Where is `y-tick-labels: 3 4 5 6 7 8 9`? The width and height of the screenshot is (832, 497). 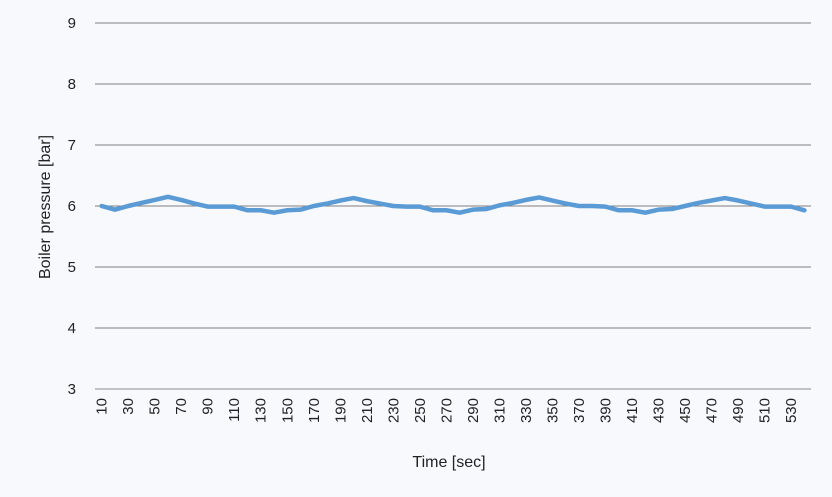
y-tick-labels: 3 4 5 6 7 8 9 is located at coordinates (72, 206).